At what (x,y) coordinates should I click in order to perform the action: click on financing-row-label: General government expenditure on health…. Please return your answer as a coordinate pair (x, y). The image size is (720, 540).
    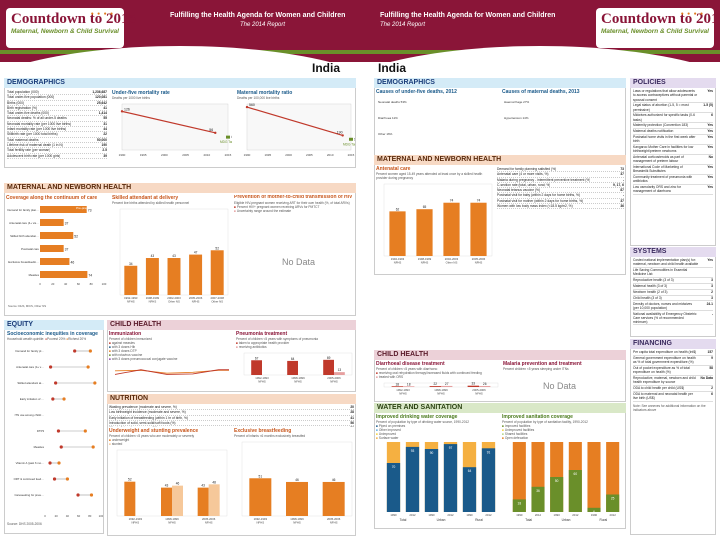
    Looking at the image, I should click on (664, 360).